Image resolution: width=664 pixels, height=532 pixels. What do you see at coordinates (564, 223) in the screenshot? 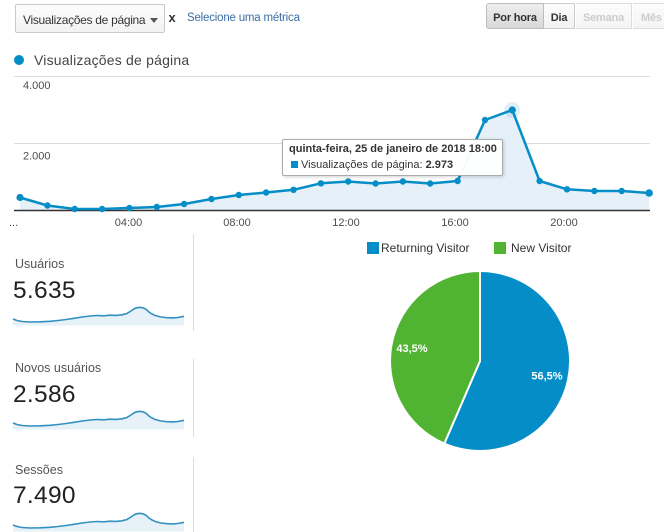
I see `svg-text: 20:00` at bounding box center [564, 223].